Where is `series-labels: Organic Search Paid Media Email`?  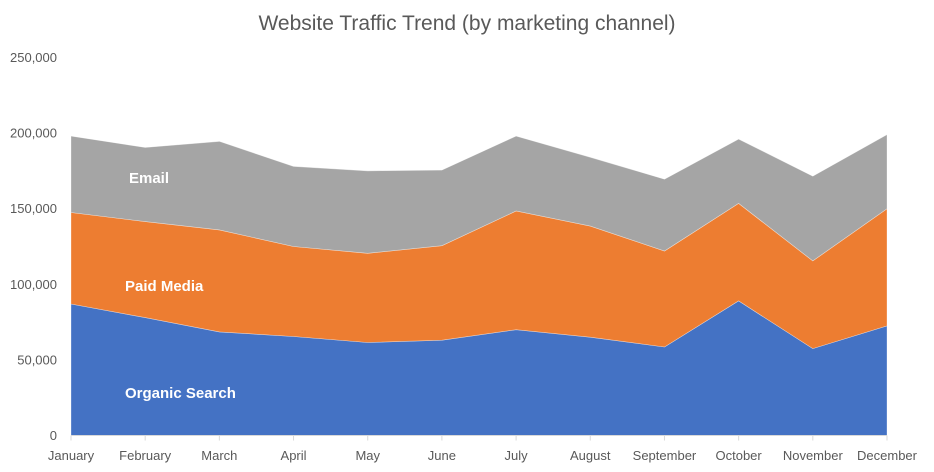
series-labels: Organic Search Paid Media Email is located at coordinates (180, 286).